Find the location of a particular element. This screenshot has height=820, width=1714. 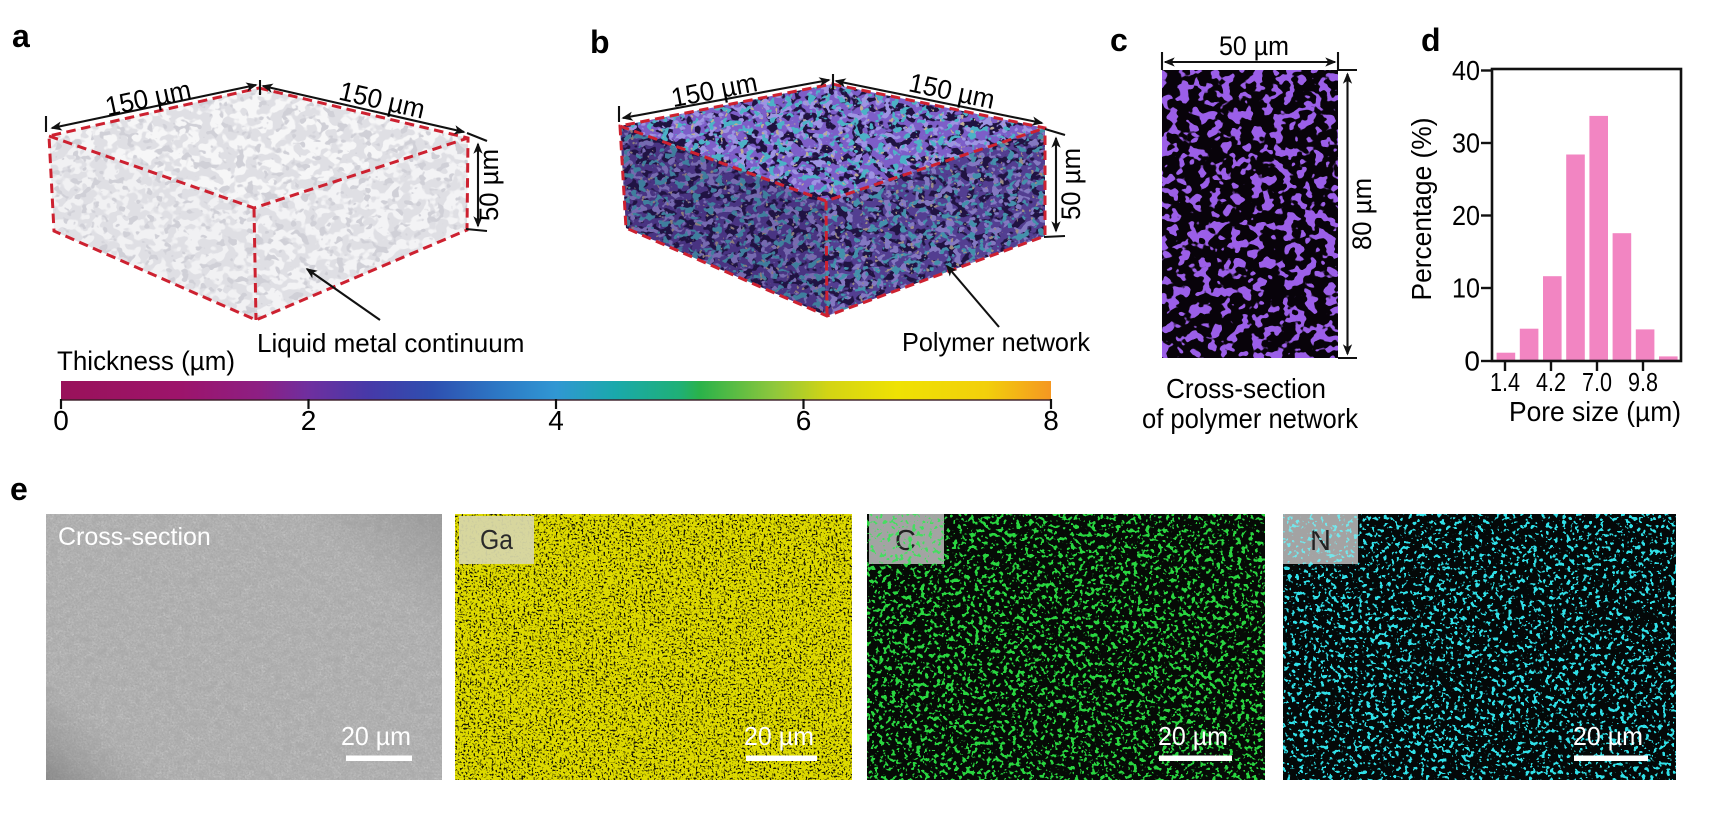

svg-text: 20 is located at coordinates (1466, 215).